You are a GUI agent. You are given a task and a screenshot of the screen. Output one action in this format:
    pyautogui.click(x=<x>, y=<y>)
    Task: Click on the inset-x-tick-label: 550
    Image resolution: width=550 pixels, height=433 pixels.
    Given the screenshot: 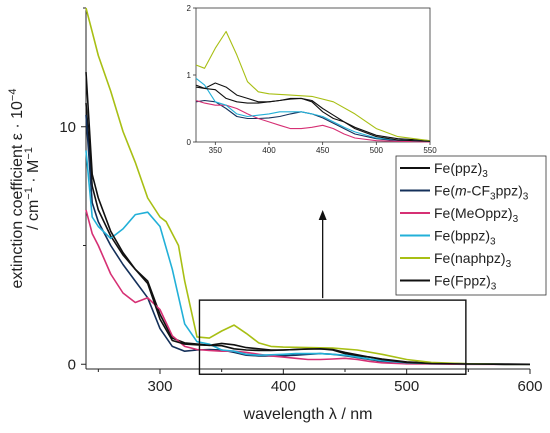 What is the action you would take?
    pyautogui.click(x=430, y=150)
    